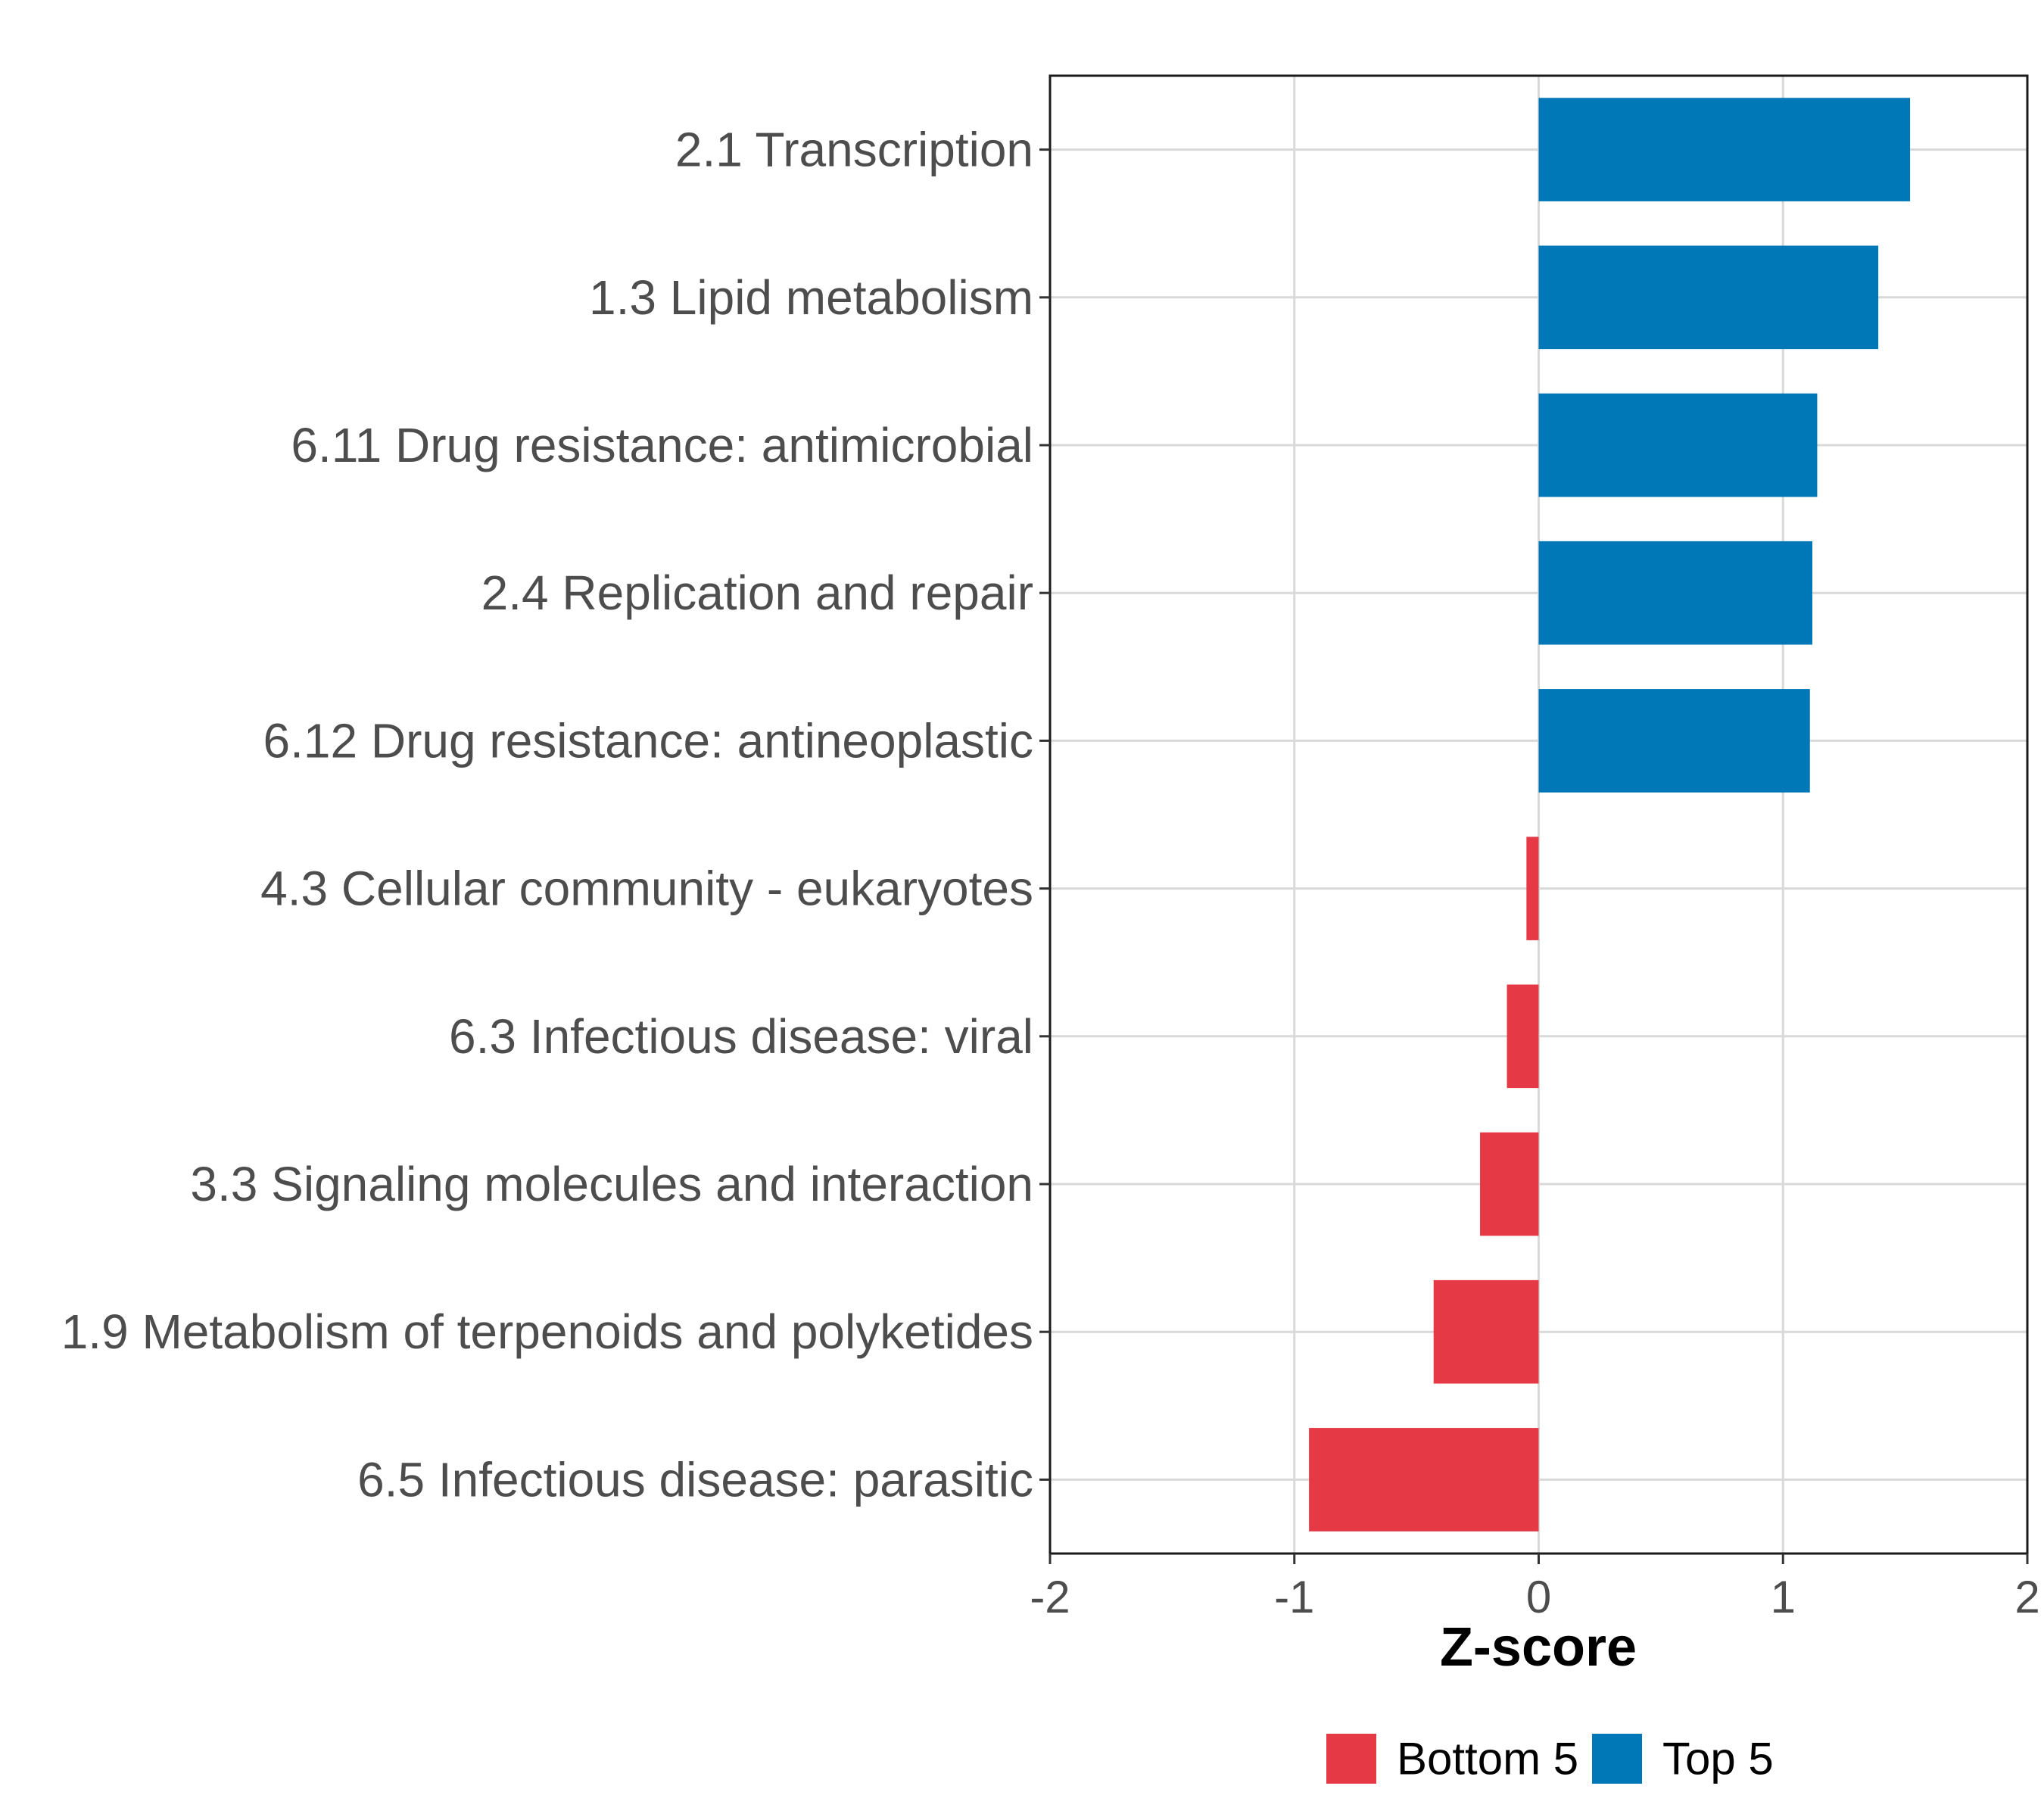 This screenshot has height=1817, width=2044. I want to click on category-label: 4.3 Cellular community - eukaryotes, so click(646, 889).